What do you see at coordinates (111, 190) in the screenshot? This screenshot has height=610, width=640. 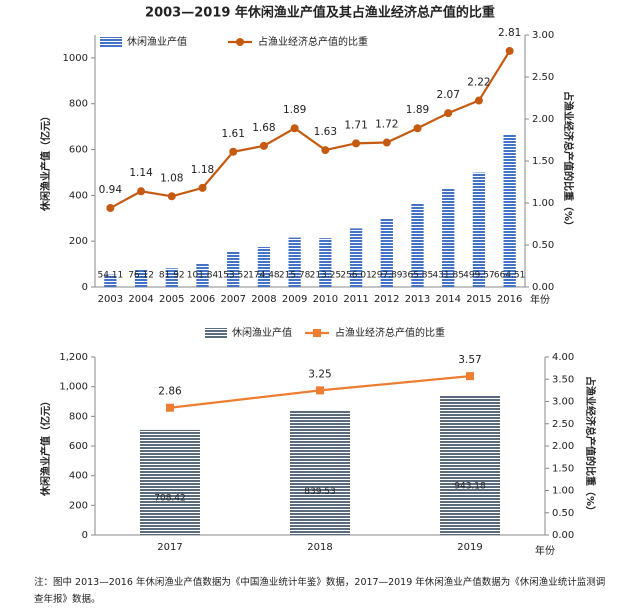 I see `line-value-label: 0.94` at bounding box center [111, 190].